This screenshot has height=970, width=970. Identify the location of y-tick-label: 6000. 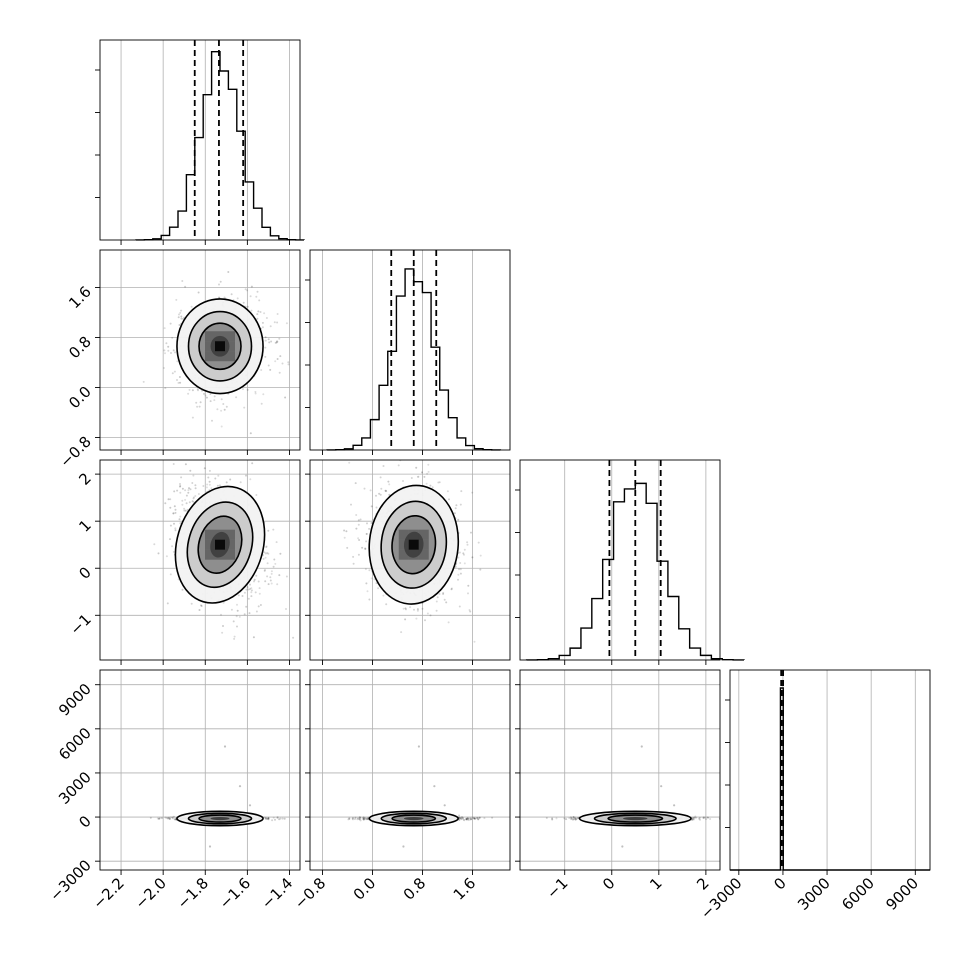
(75, 744).